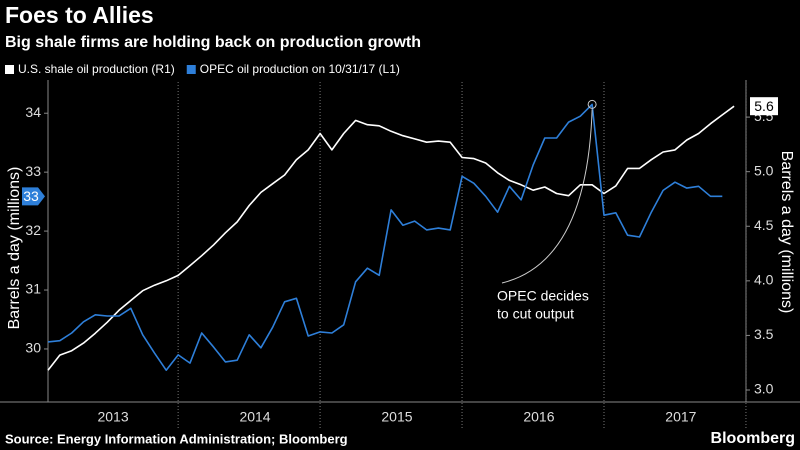 This screenshot has height=450, width=800. Describe the element at coordinates (547, 196) in the screenshot. I see `annotation-arrow` at that location.